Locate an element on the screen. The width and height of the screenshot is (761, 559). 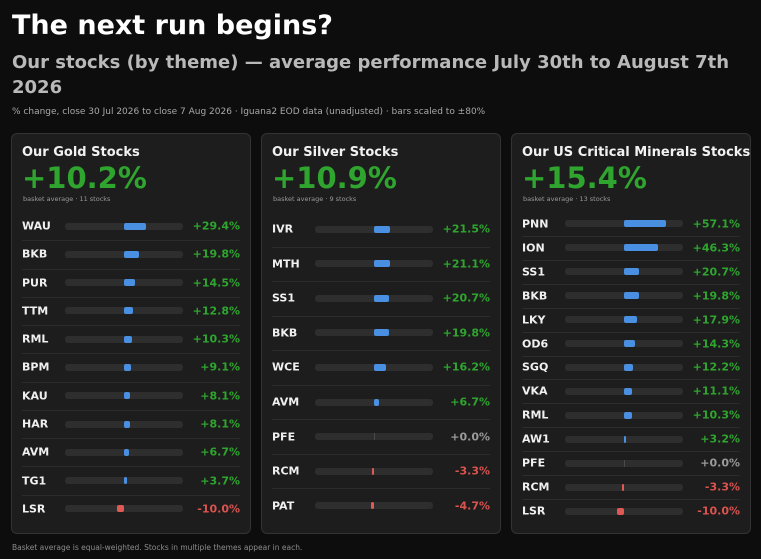
value-label: +14.3% is located at coordinates (716, 344).